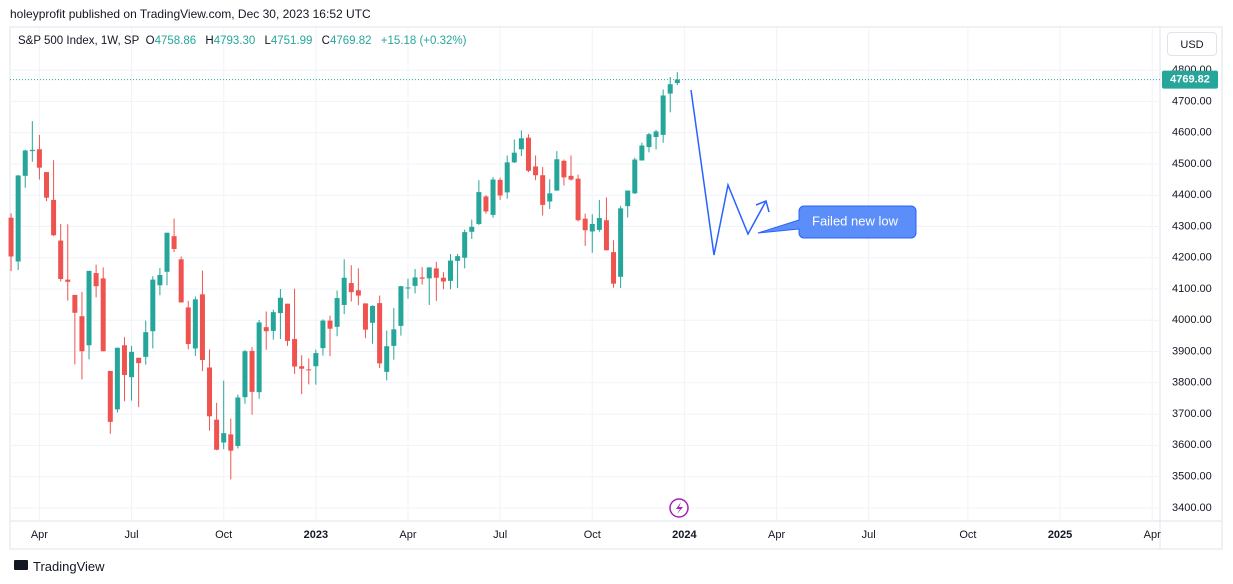 This screenshot has height=584, width=1233. What do you see at coordinates (1192, 414) in the screenshot?
I see `y-tick-label: 3700.00` at bounding box center [1192, 414].